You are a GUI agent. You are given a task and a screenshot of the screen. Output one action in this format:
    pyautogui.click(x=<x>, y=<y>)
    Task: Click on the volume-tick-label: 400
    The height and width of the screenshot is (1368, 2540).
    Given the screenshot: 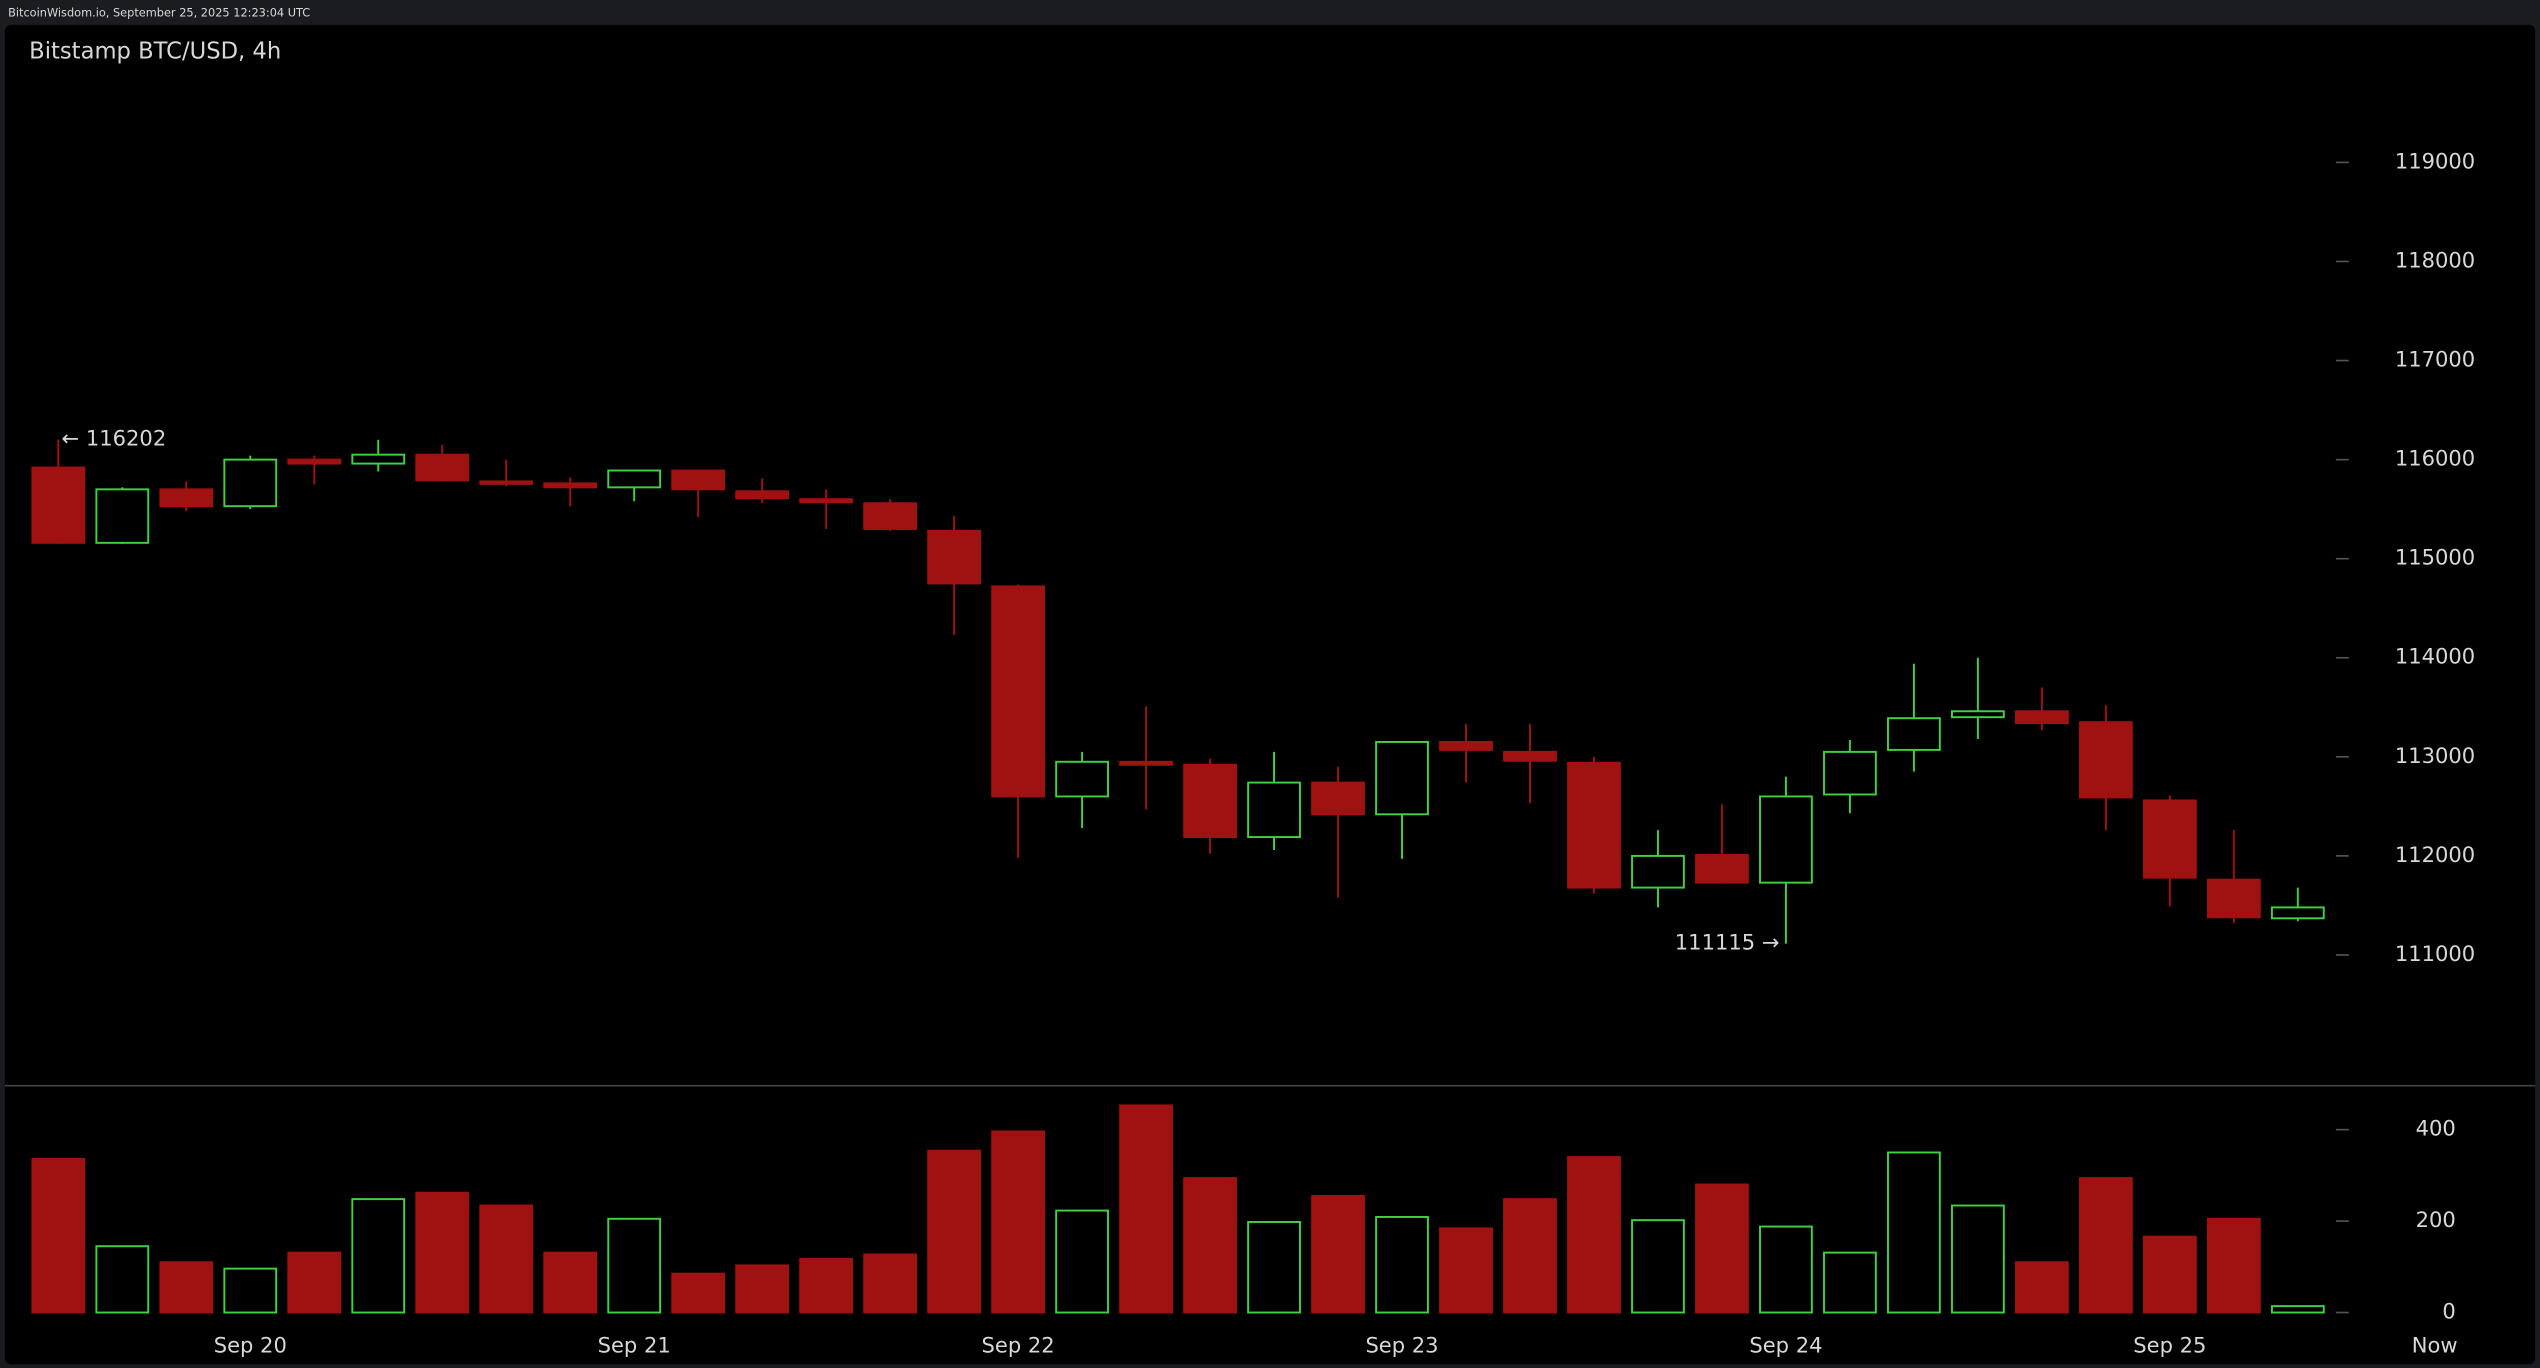 What is the action you would take?
    pyautogui.click(x=2436, y=1128)
    